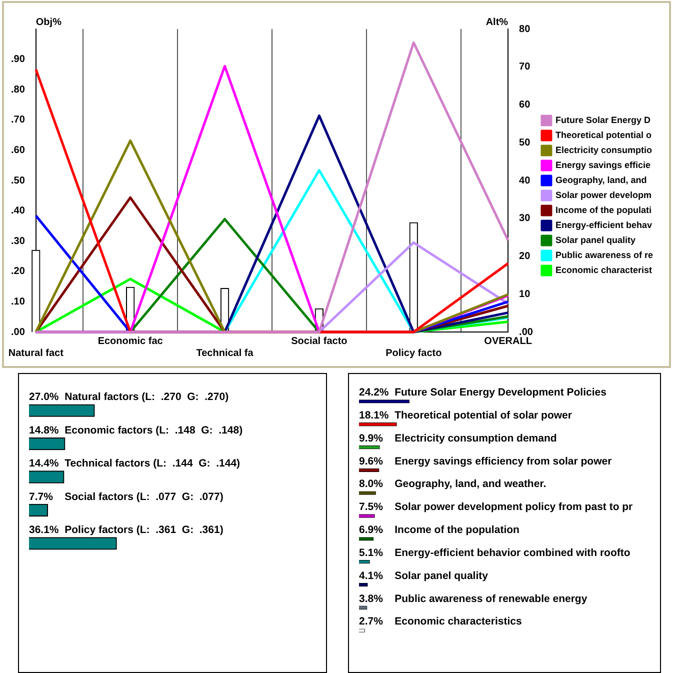 Image resolution: width=673 pixels, height=673 pixels. I want to click on y-tick-label: .00, so click(18, 332).